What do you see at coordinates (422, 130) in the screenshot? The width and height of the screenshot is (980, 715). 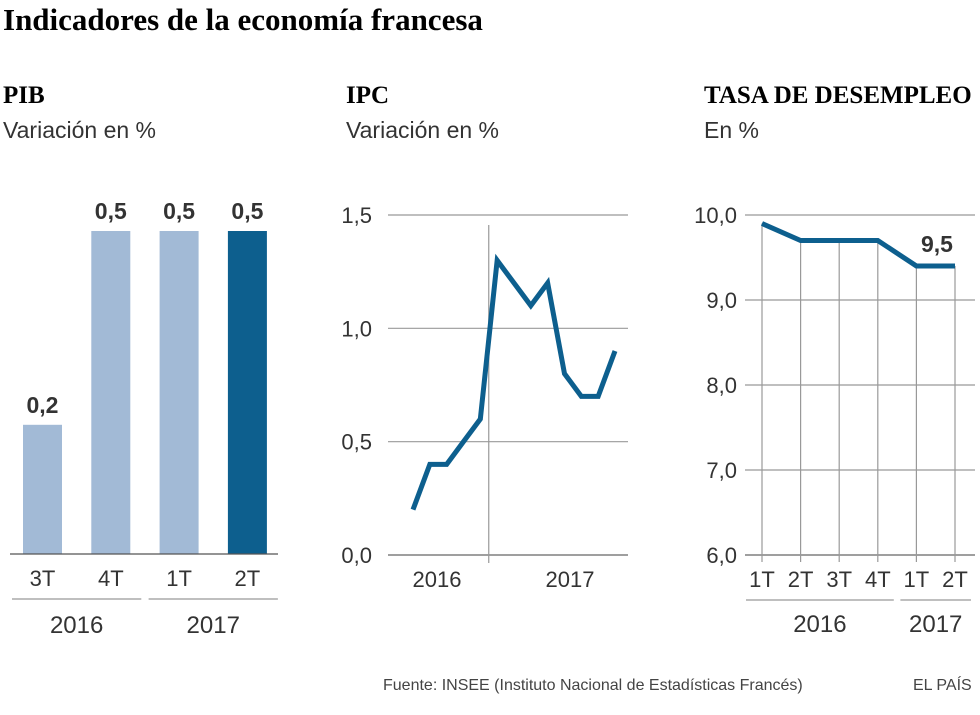 I see `ipc-chart-subtitle: Variación en %` at bounding box center [422, 130].